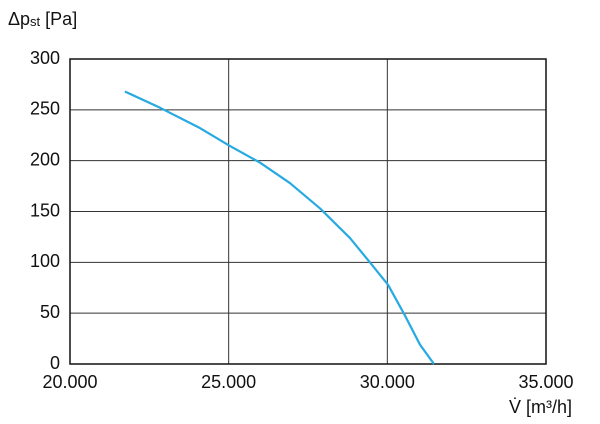 This screenshot has width=600, height=424. Describe the element at coordinates (45, 109) in the screenshot. I see `y-tick-label: 250` at that location.